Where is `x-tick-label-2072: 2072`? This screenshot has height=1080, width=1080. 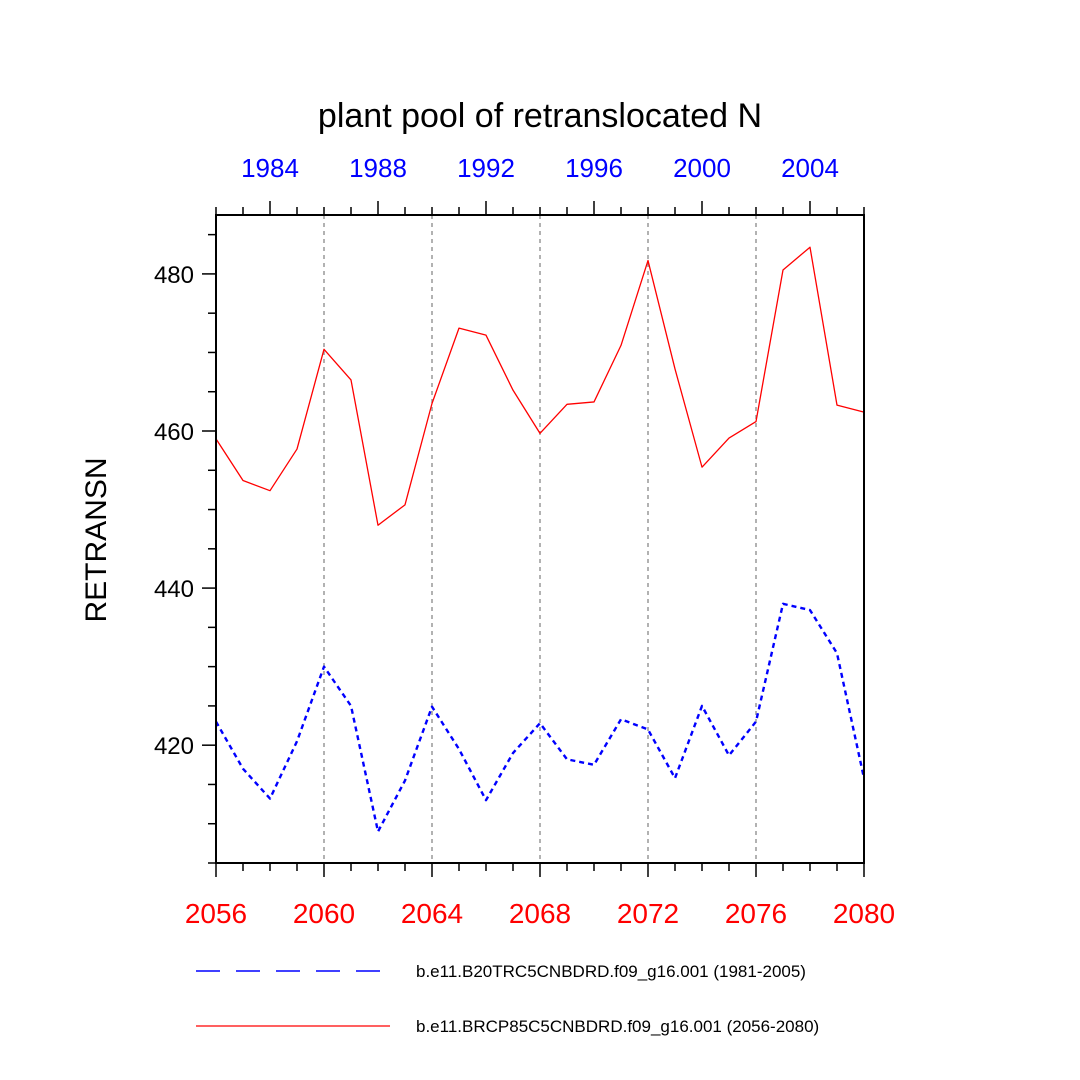
x-tick-label-2072: 2072 is located at coordinates (648, 913).